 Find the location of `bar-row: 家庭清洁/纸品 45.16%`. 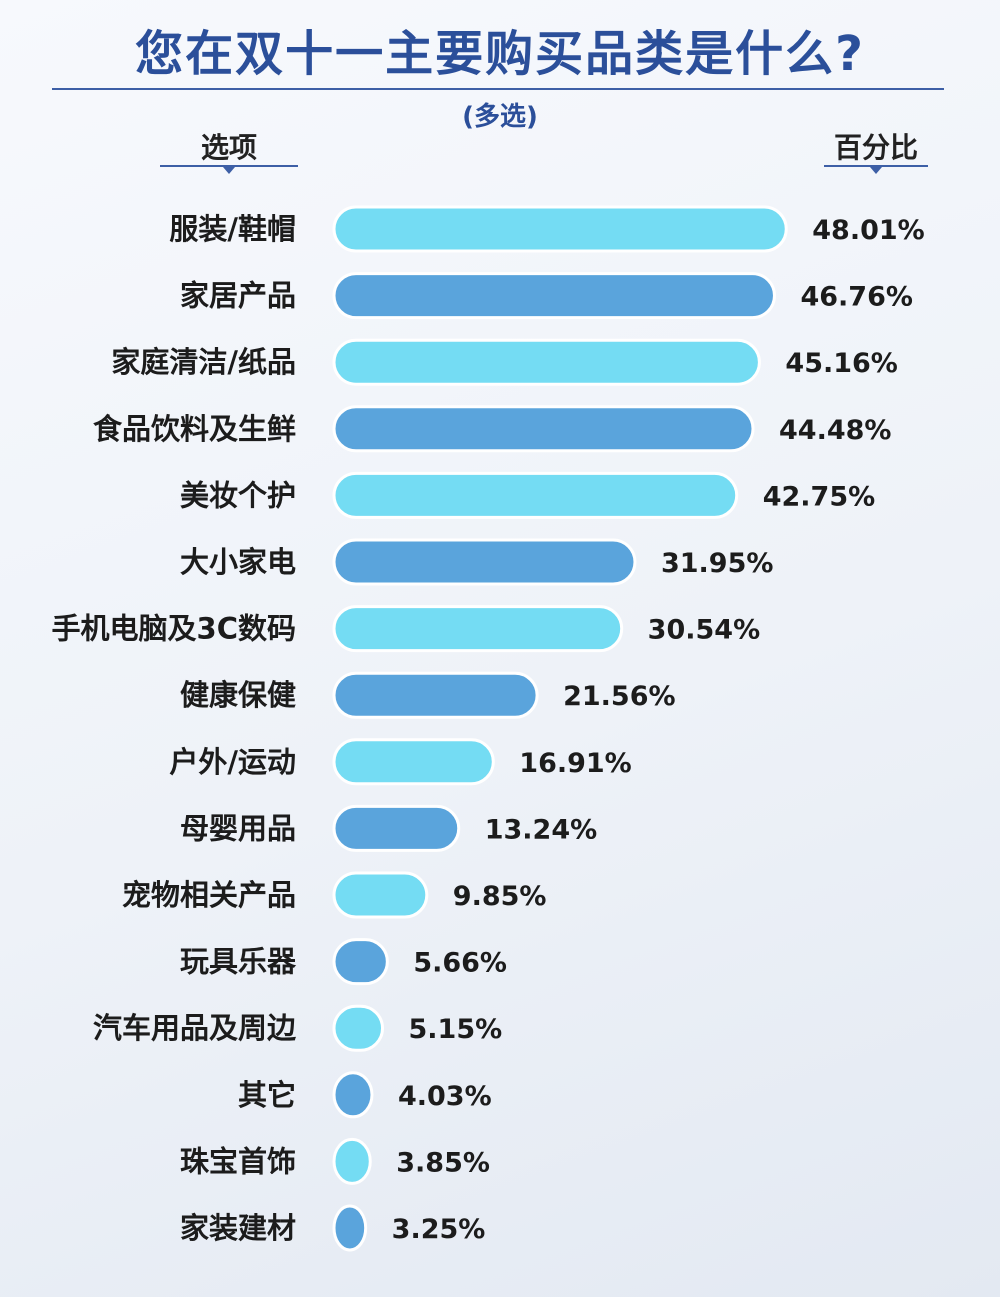

bar-row: 家庭清洁/纸品 45.16% is located at coordinates (504, 362).